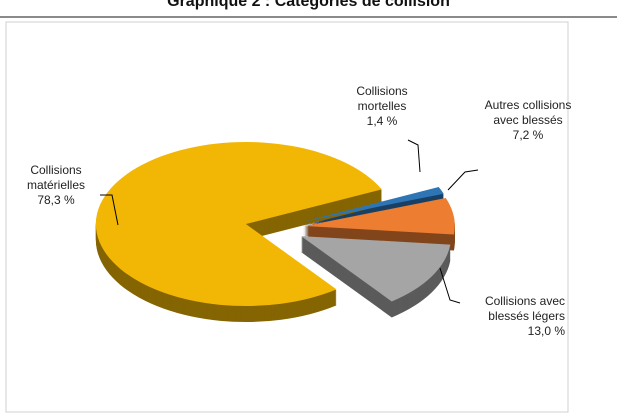  I want to click on category-label: Collisions matérielles, so click(56, 177).